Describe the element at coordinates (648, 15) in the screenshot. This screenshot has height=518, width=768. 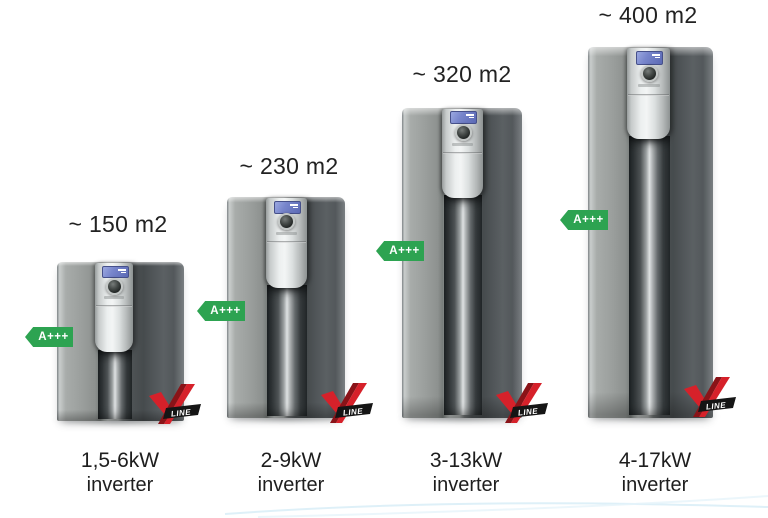
I see `area-label: ~ 400 m2` at that location.